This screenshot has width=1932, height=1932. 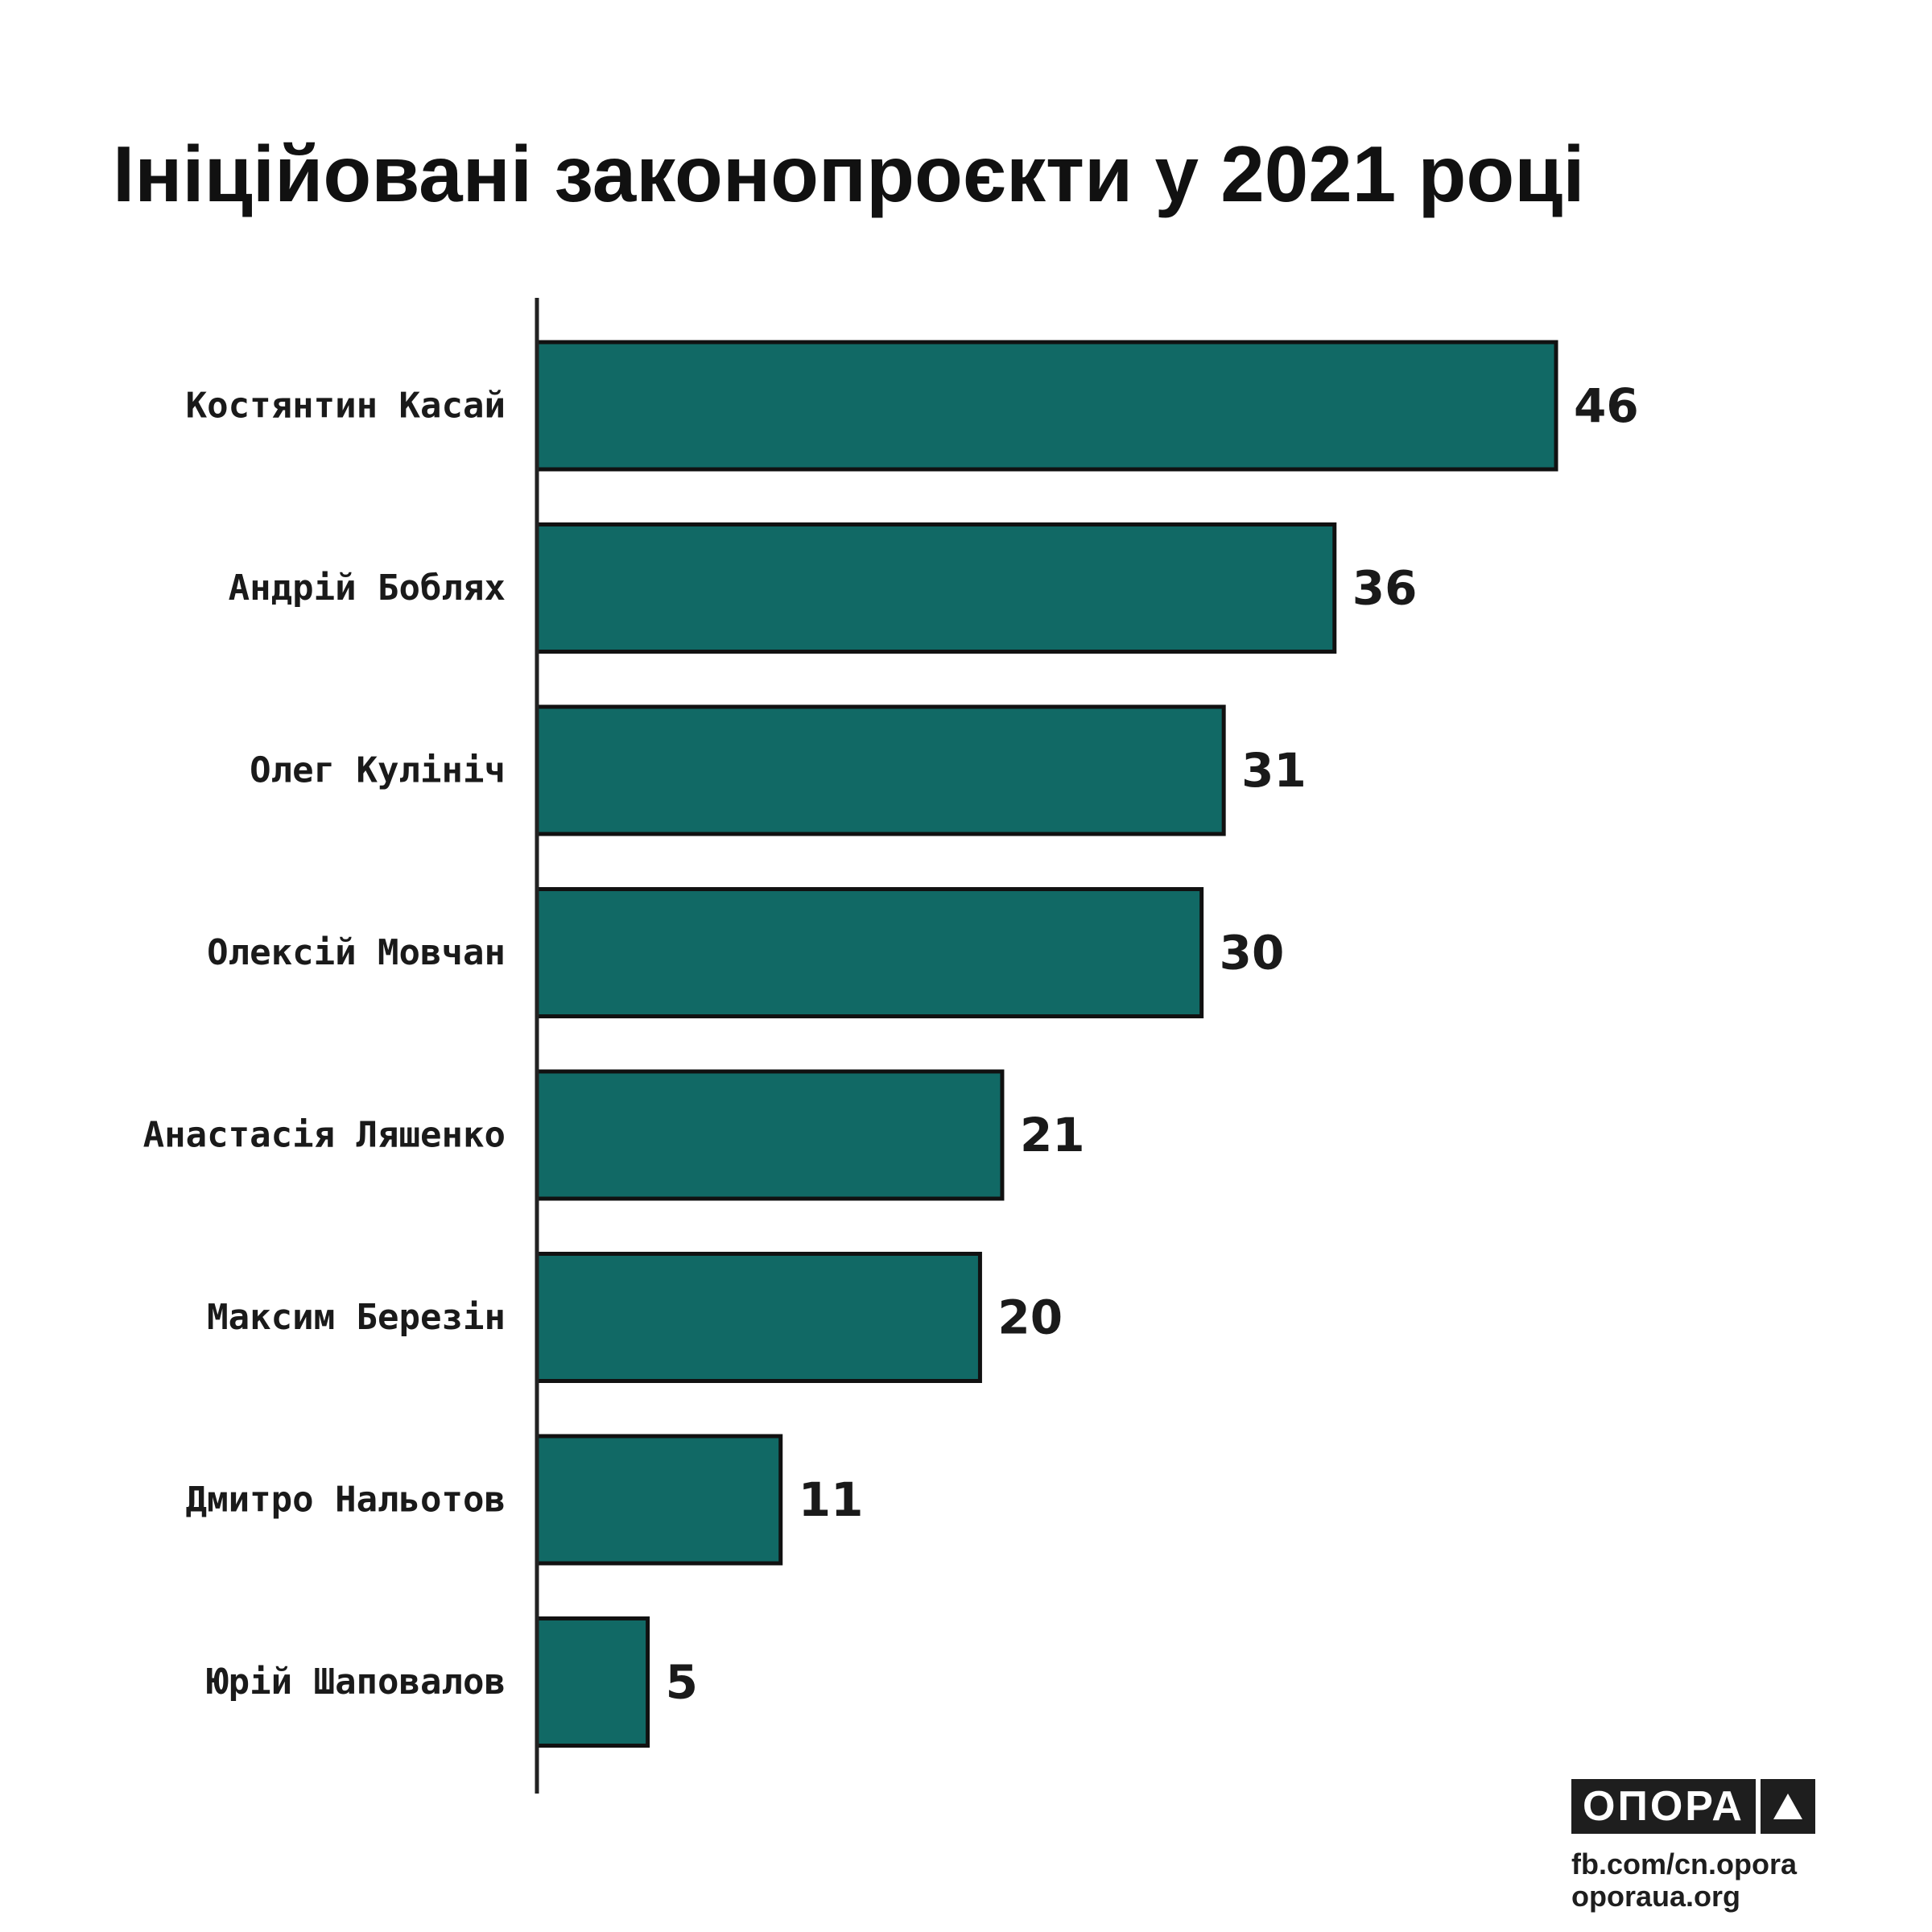 I want to click on value-label: 46, so click(x=1606, y=405).